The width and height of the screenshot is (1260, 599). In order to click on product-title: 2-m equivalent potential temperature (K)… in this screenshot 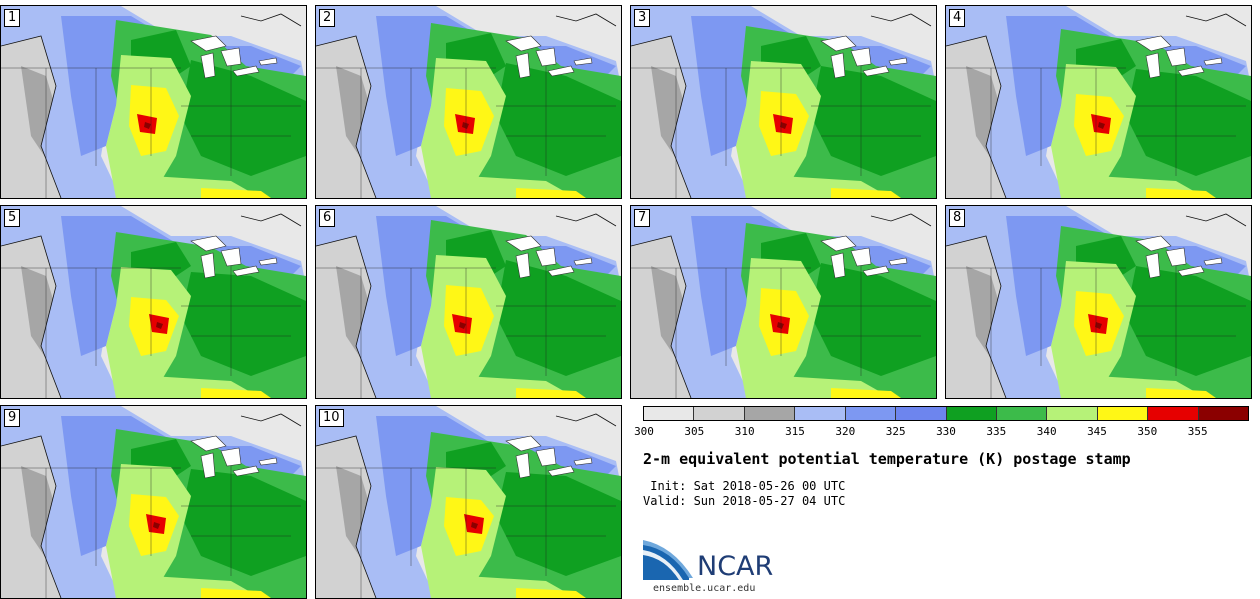, I will do `click(887, 459)`.